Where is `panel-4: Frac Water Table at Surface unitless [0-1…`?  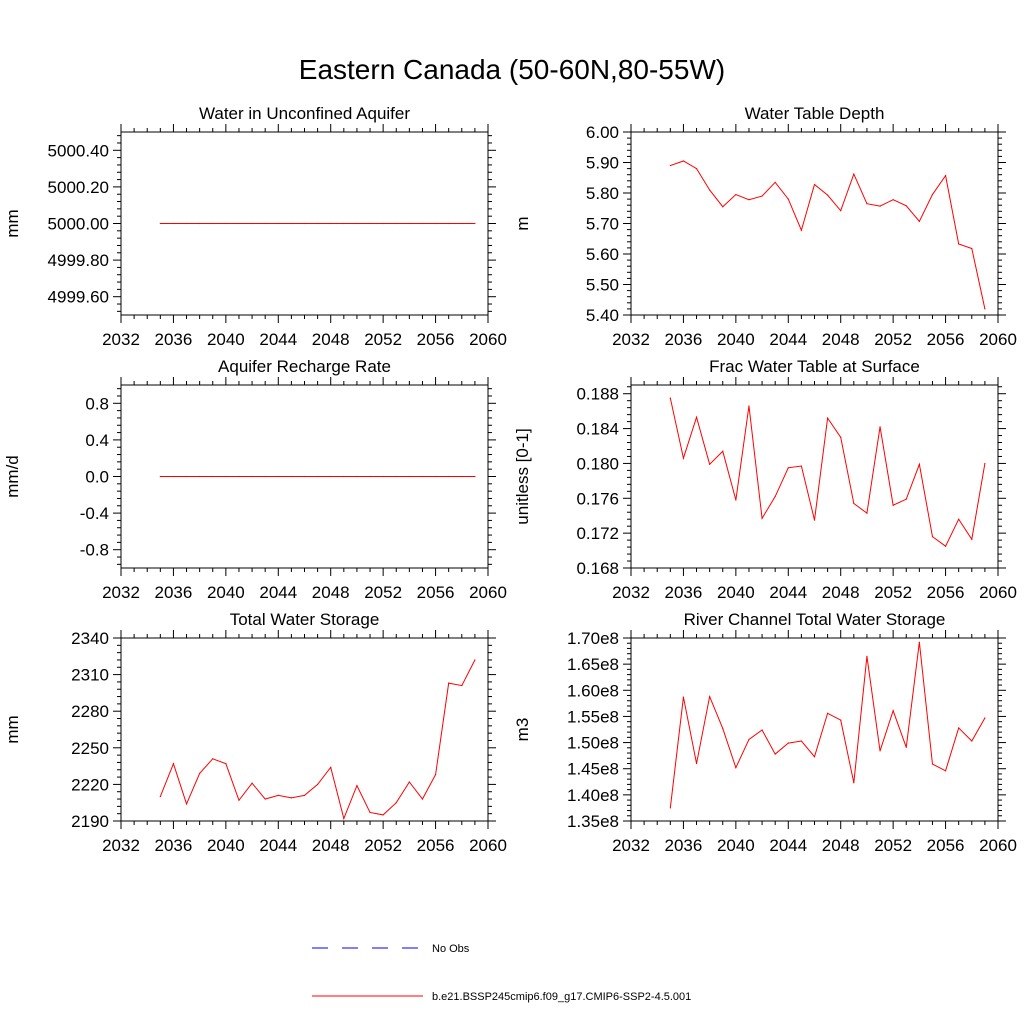
panel-4: Frac Water Table at Surface unitless [0-1… is located at coordinates (765, 479).